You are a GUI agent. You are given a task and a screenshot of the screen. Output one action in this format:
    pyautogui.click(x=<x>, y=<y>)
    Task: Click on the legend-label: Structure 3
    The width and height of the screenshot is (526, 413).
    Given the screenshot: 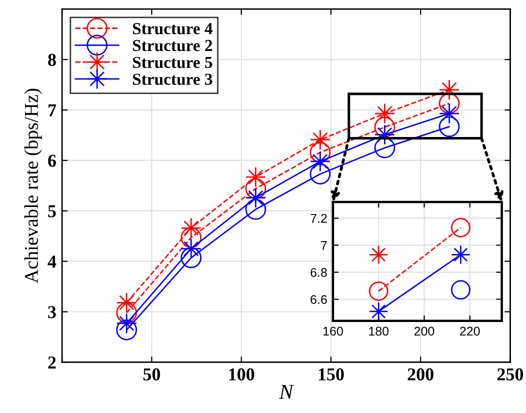 What is the action you would take?
    pyautogui.click(x=172, y=79)
    